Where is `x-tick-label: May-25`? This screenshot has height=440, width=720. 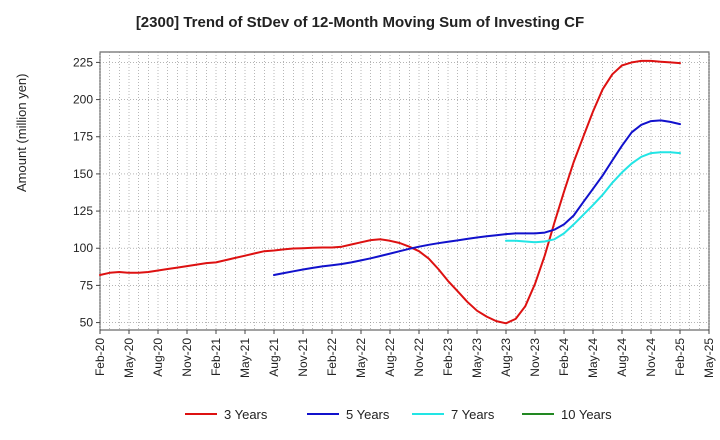 x-tick-label: May-25 is located at coordinates (709, 358).